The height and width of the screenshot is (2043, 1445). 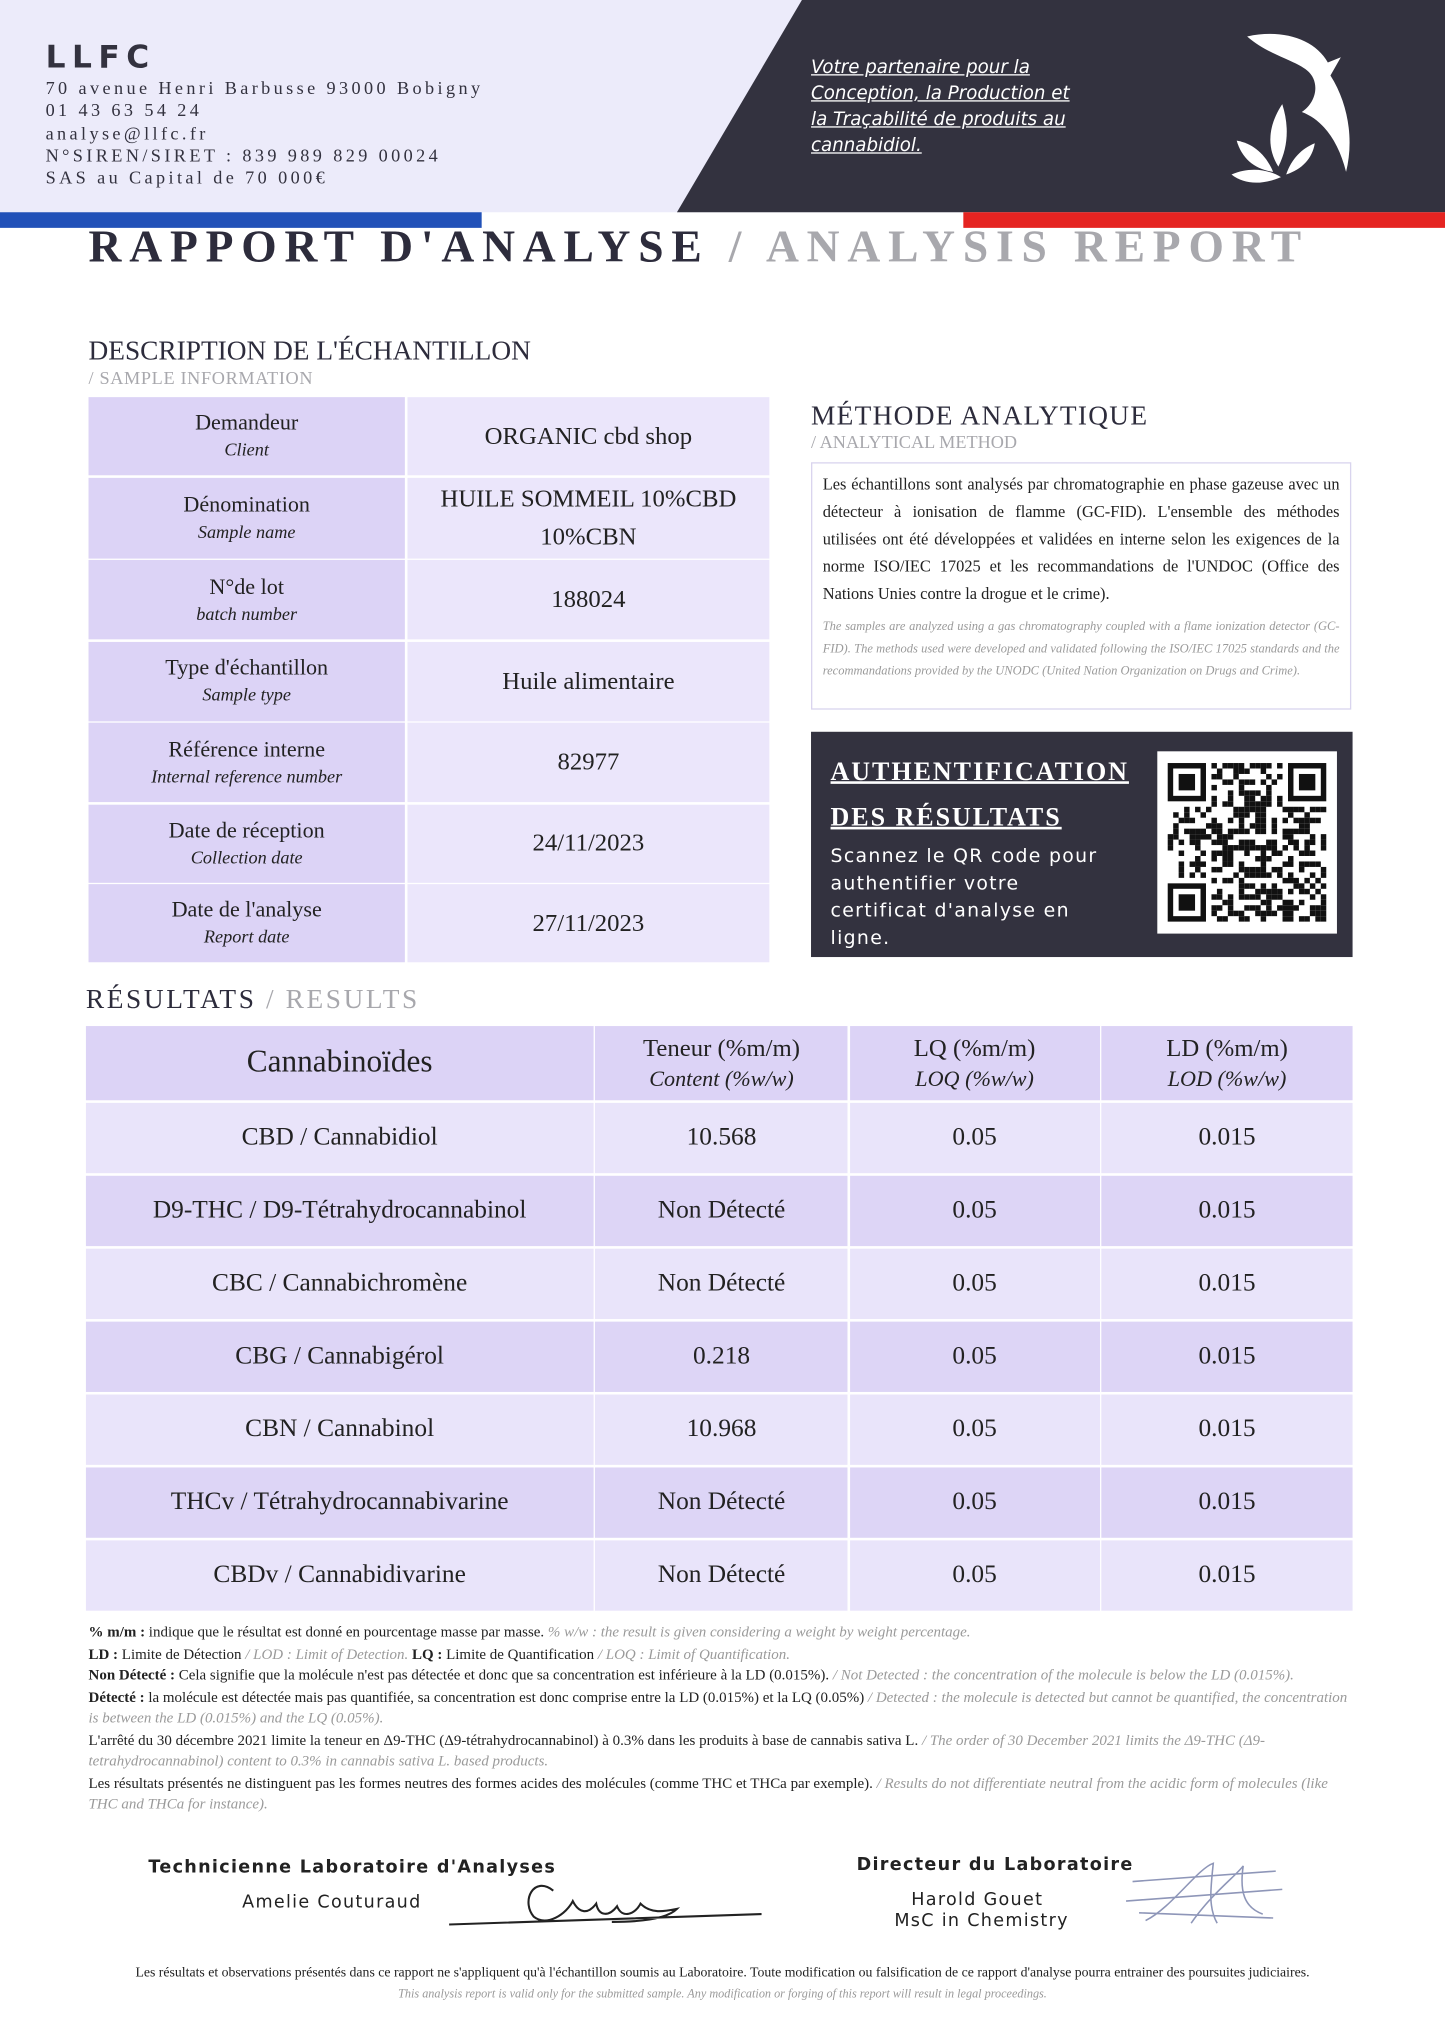 I want to click on sample-value-cell: ORGANIC cbd shop, so click(x=588, y=436).